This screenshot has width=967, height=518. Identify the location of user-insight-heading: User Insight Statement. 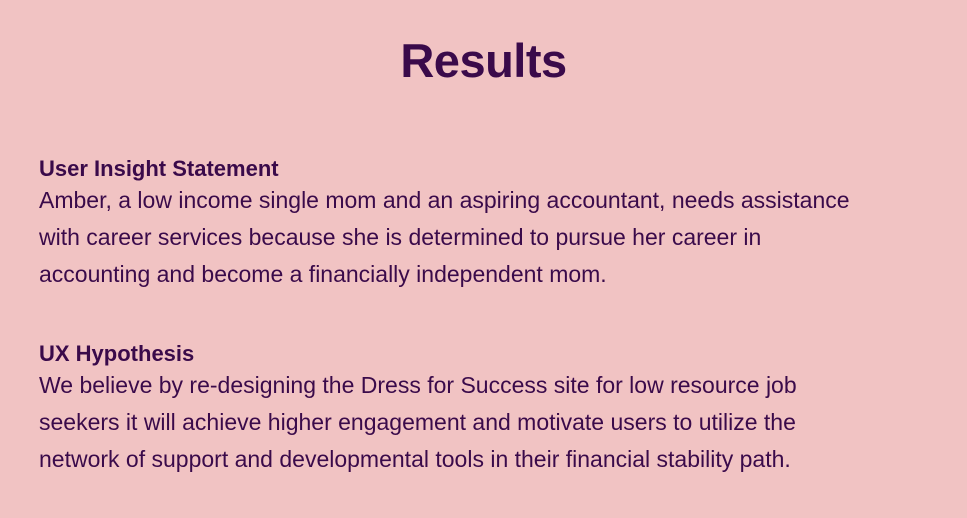
(159, 168).